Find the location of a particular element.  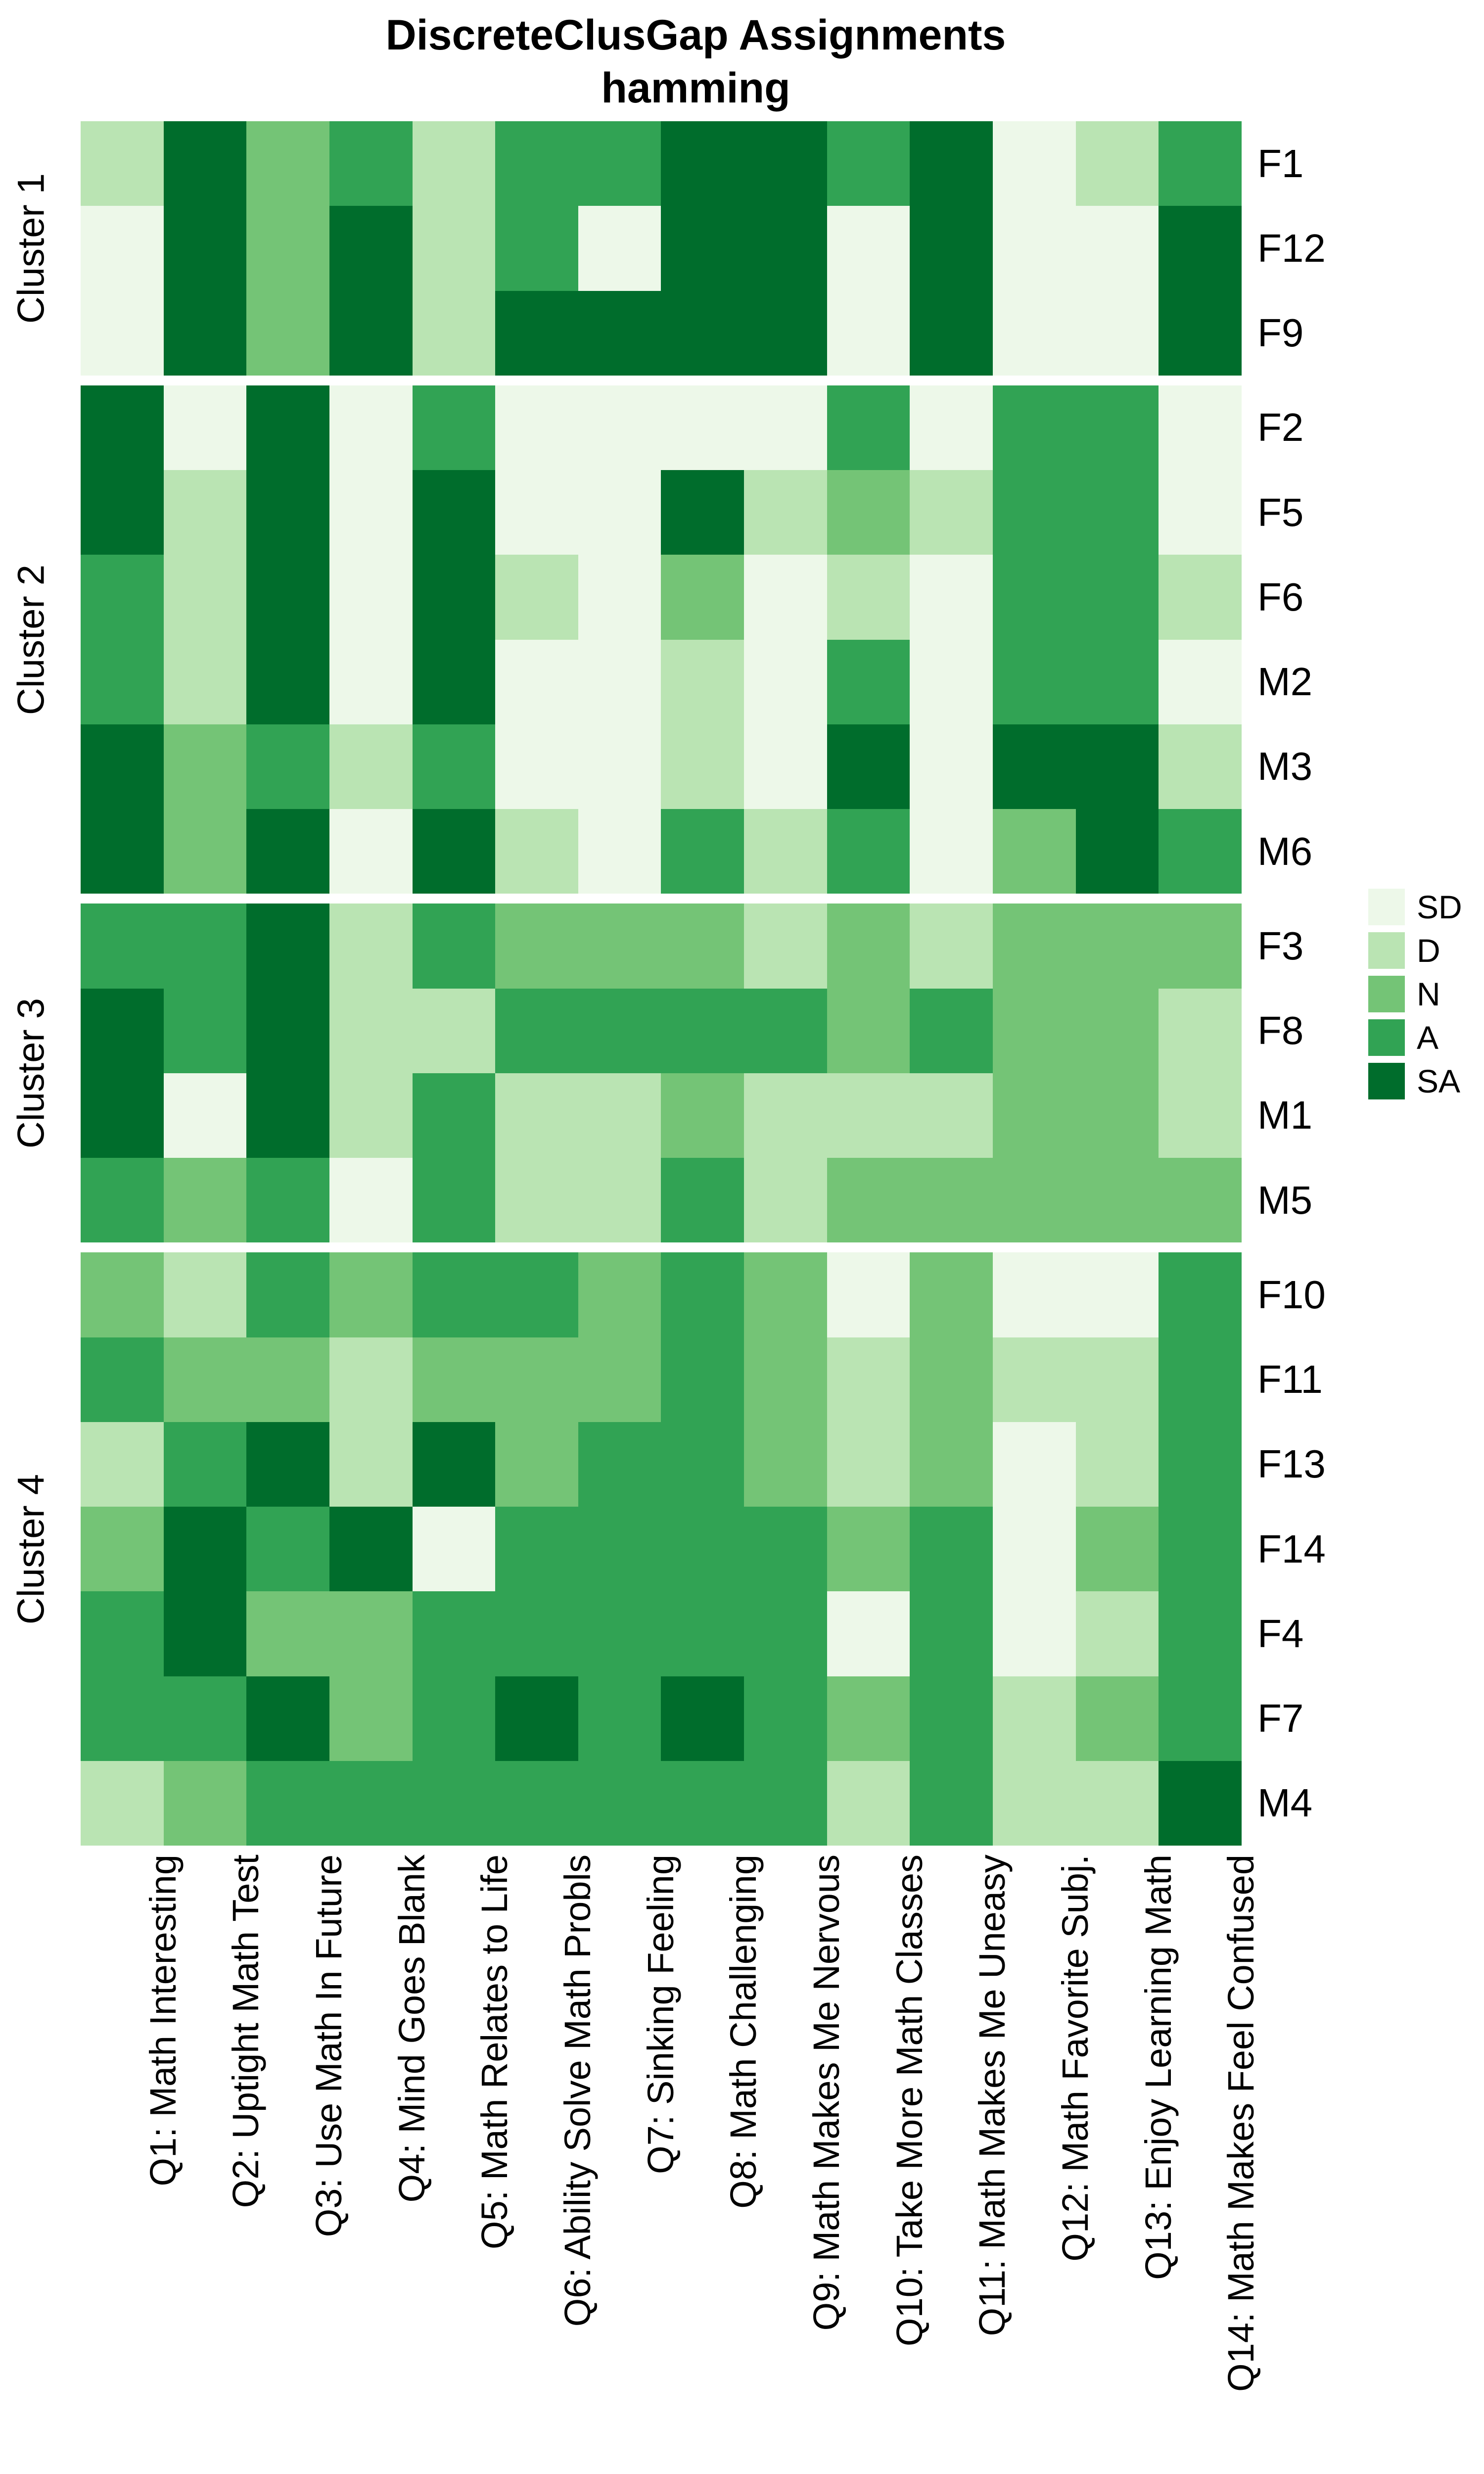

heatmap-row-F6: F6 is located at coordinates (692, 597).